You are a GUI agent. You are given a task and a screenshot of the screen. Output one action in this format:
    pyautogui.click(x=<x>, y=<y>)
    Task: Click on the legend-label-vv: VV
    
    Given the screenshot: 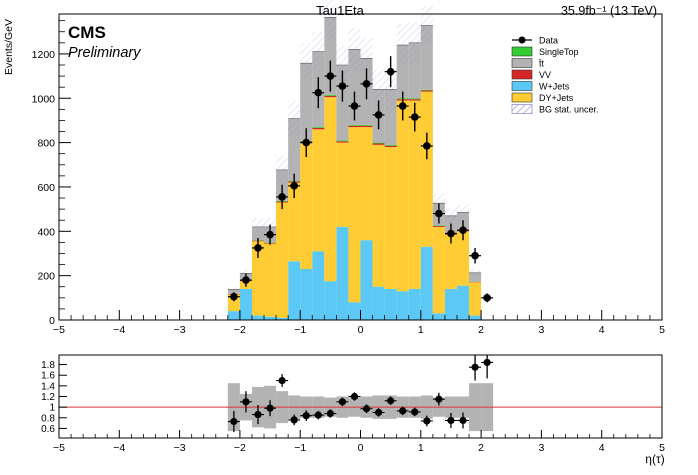 What is the action you would take?
    pyautogui.click(x=545, y=75)
    